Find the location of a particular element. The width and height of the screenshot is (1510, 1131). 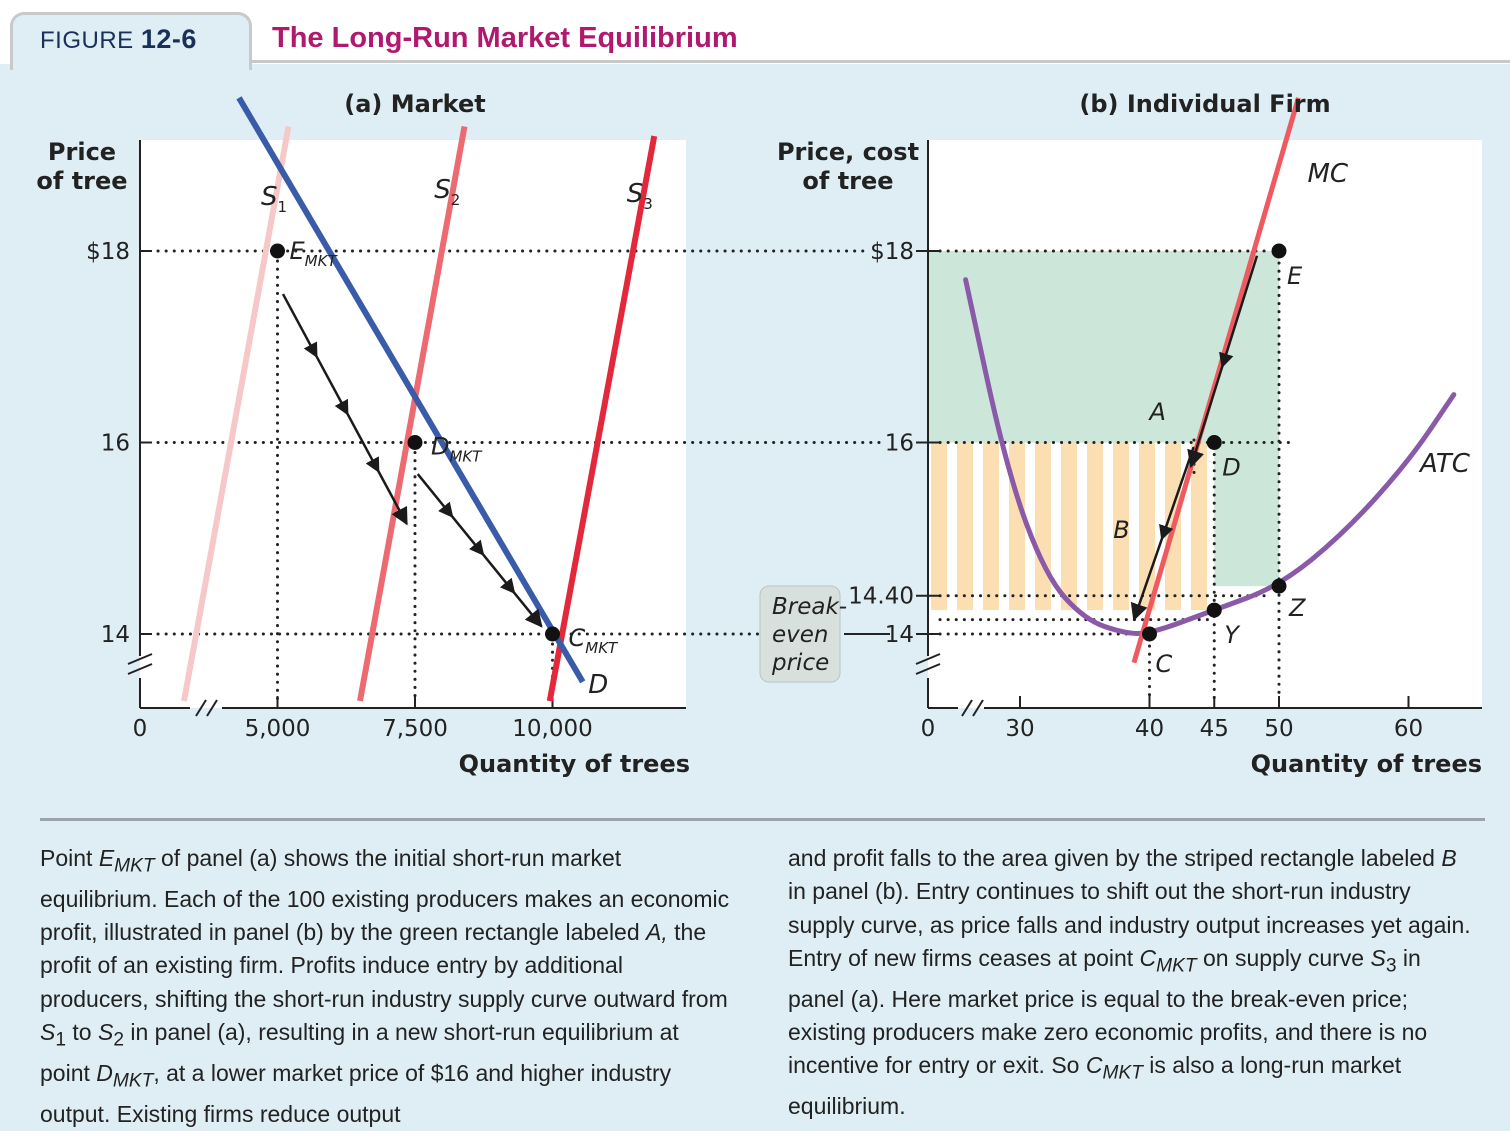

panel-a-y-tick-label: 16 is located at coordinates (115, 444).